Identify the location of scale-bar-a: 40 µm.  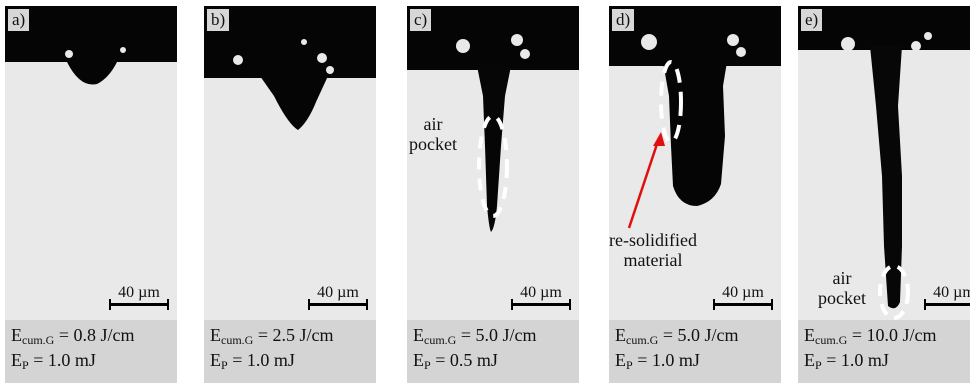
(139, 297).